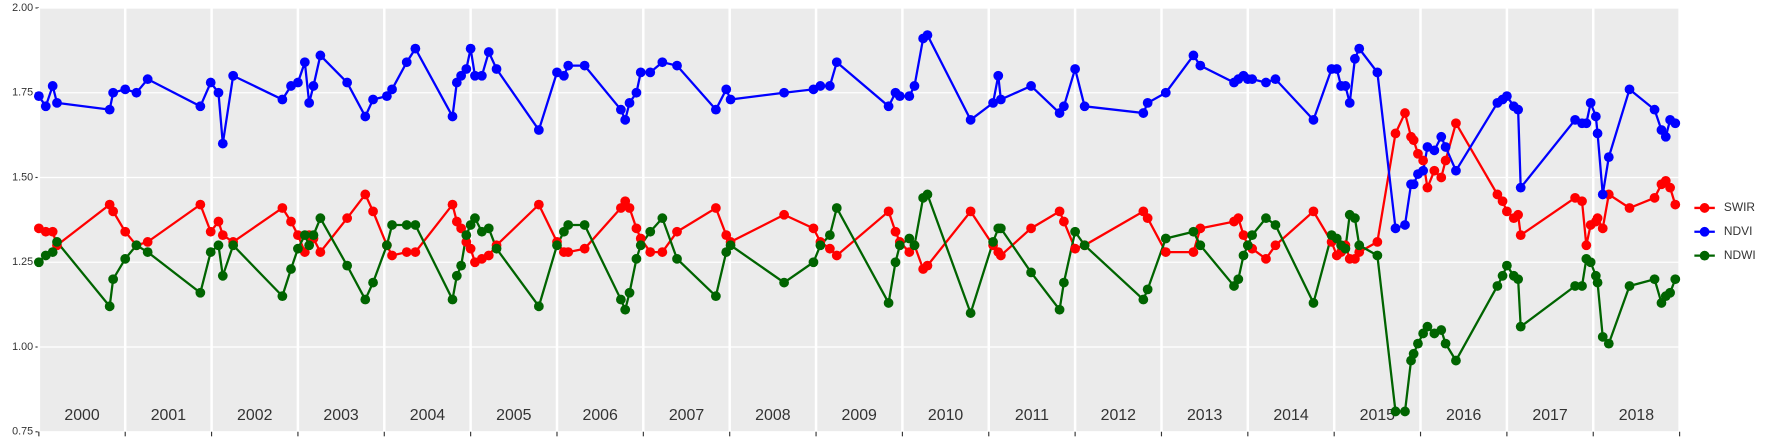 The image size is (1773, 442). Describe the element at coordinates (1550, 415) in the screenshot. I see `year-label: 2017` at that location.